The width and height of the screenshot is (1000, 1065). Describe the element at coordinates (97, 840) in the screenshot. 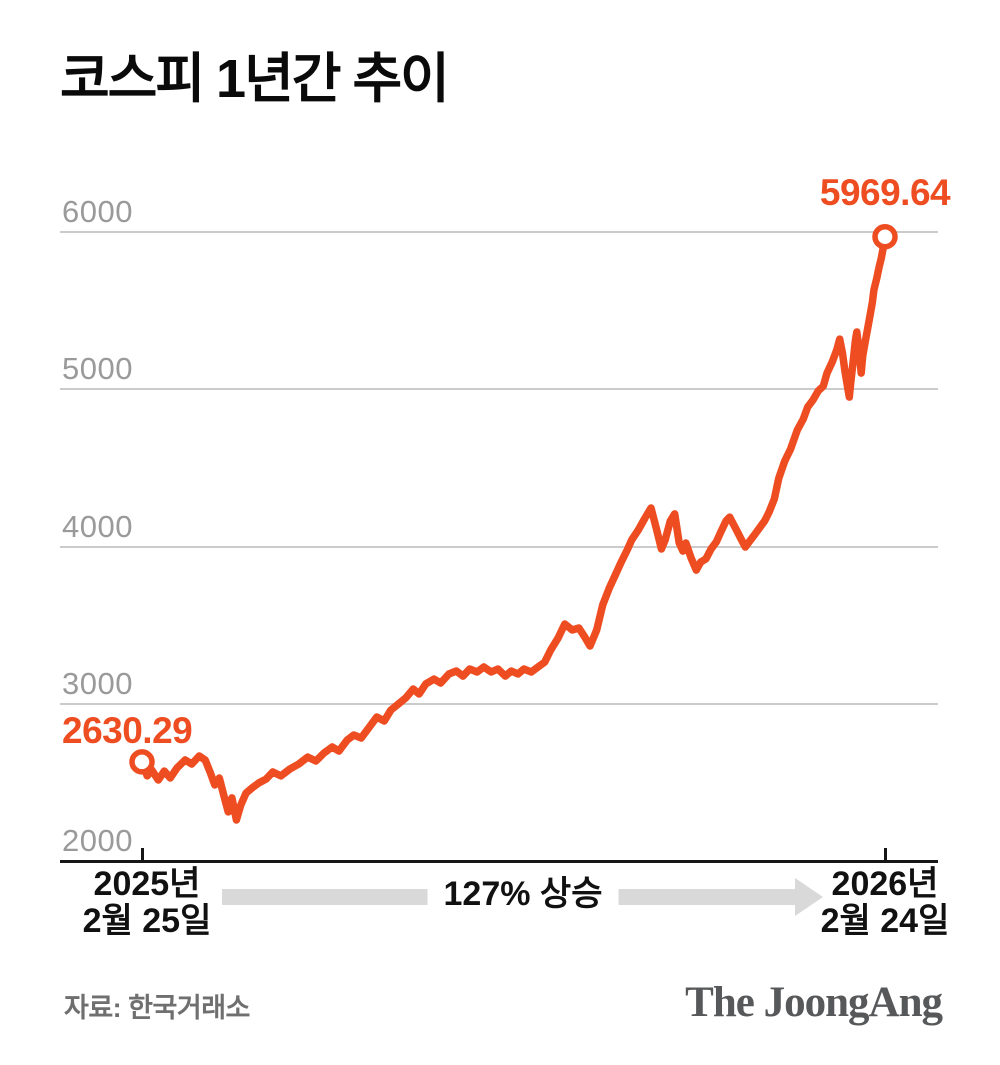

I see `y-tick-label-2000: 2000` at that location.